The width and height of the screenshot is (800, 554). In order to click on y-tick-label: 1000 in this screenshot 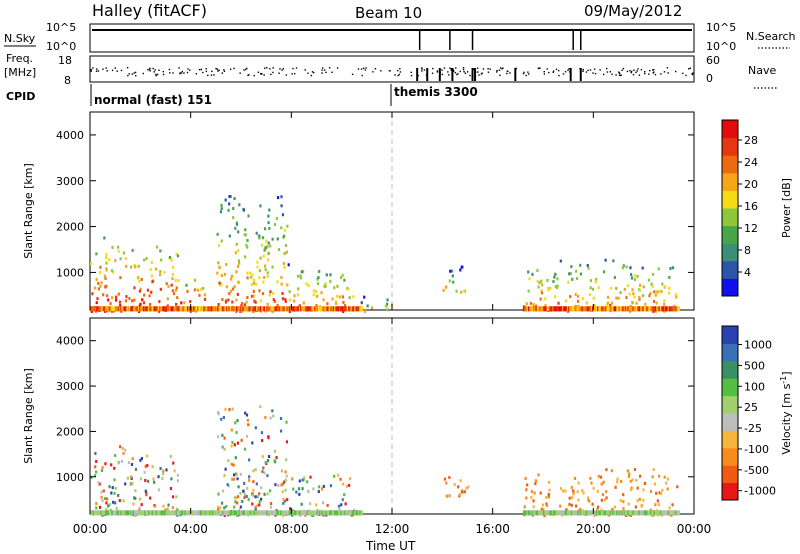, I will do `click(70, 272)`.